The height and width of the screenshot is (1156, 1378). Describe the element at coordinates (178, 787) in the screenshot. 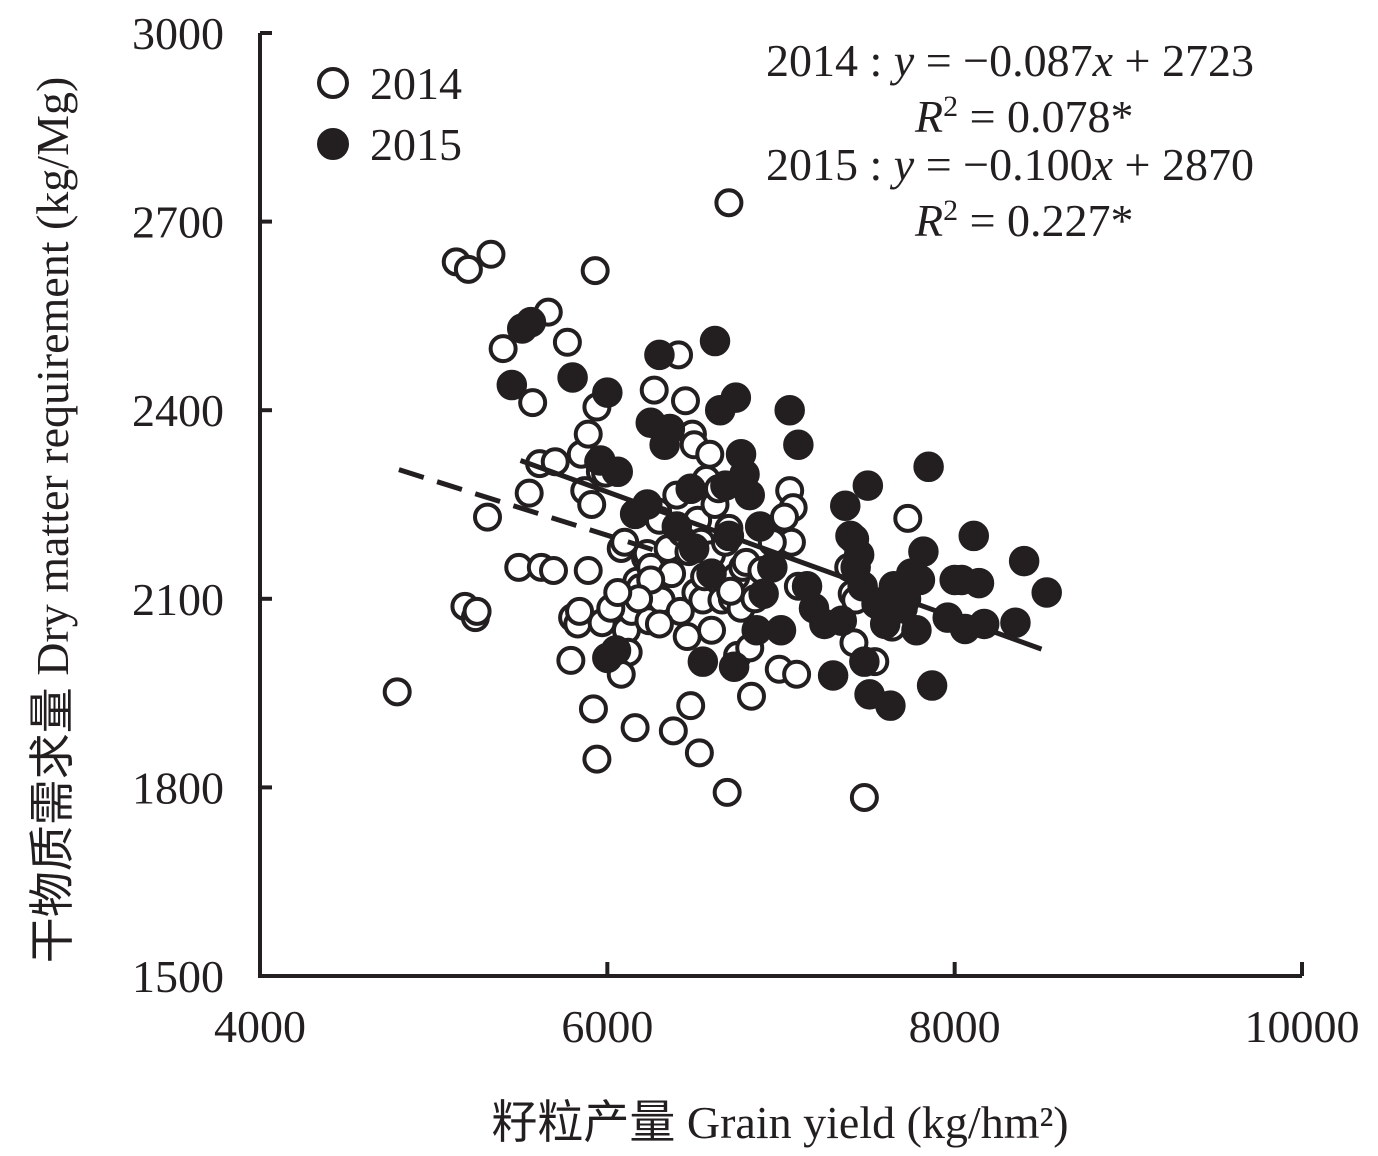

I see `y-tick-label: 1800` at that location.